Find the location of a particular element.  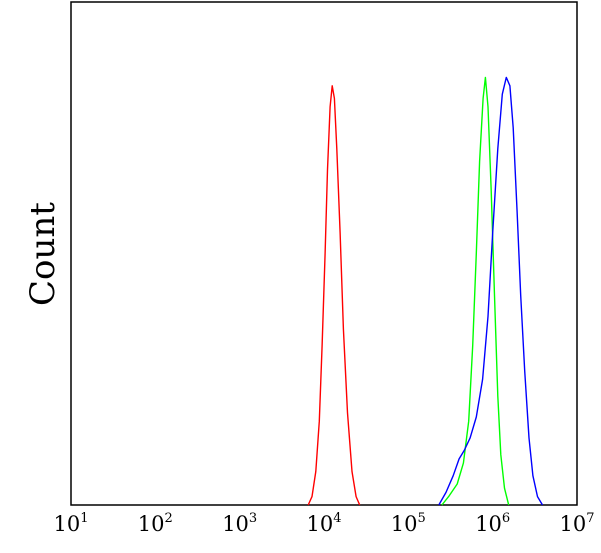

x-tick-label: 106 is located at coordinates (492, 523).